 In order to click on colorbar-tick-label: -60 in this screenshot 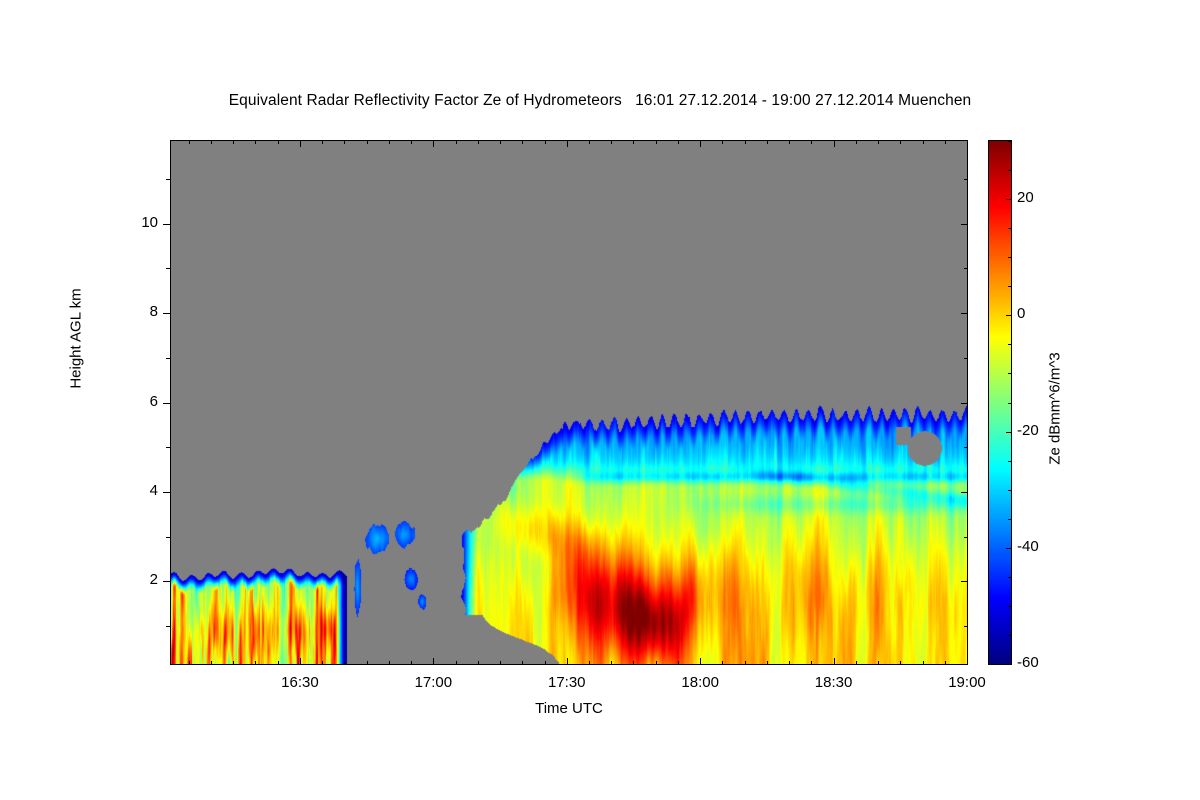, I will do `click(1028, 662)`.